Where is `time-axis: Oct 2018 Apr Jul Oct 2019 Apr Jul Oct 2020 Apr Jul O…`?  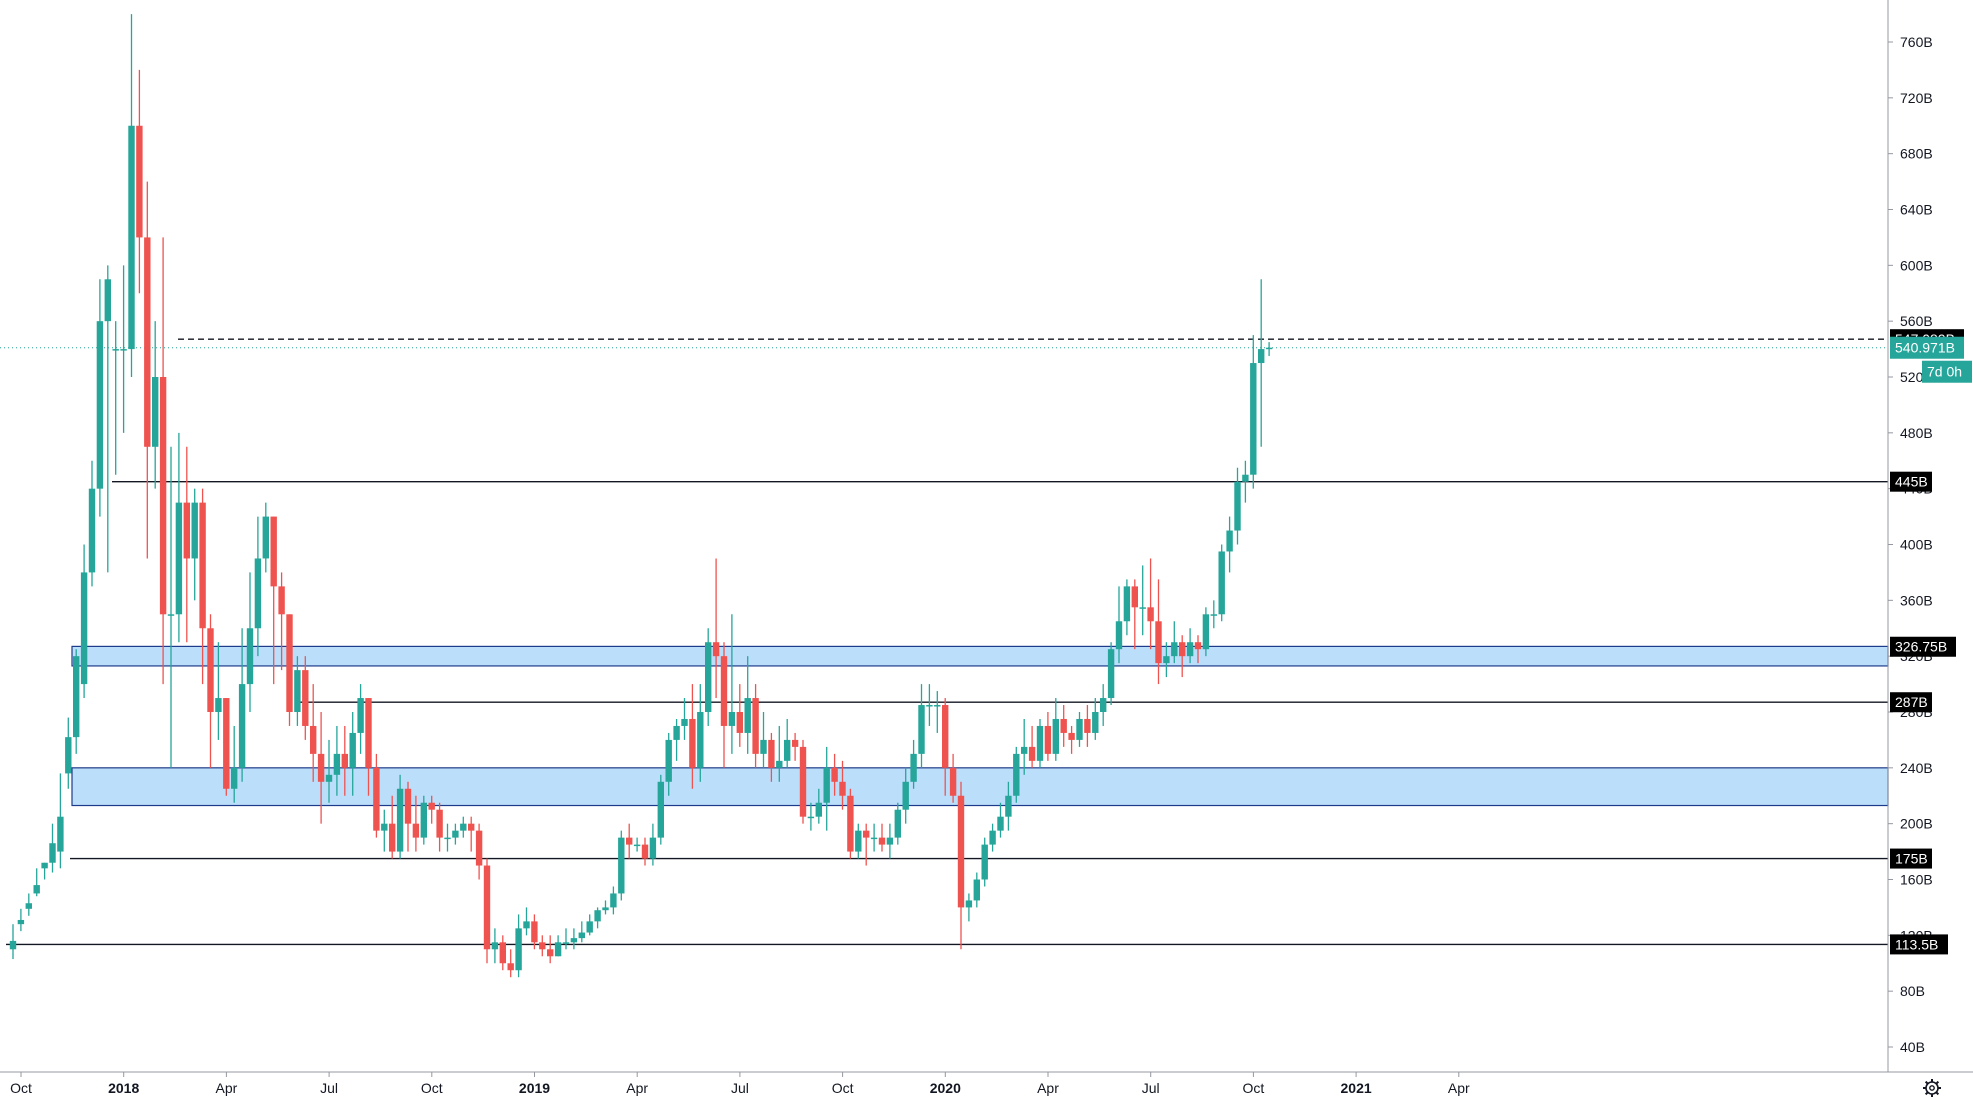
time-axis: Oct 2018 Apr Jul Oct 2019 Apr Jul Oct 2020 Apr Jul O… is located at coordinates (986, 1083).